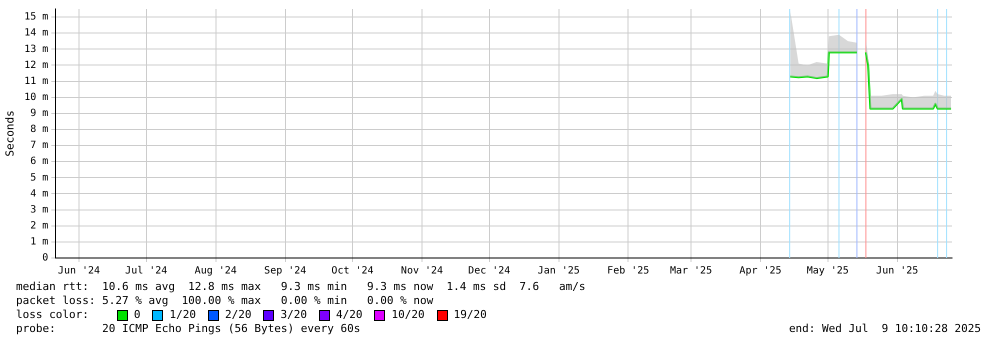 Image resolution: width=997 pixels, height=347 pixels. What do you see at coordinates (408, 315) in the screenshot?
I see `legend-label: 10/20` at bounding box center [408, 315].